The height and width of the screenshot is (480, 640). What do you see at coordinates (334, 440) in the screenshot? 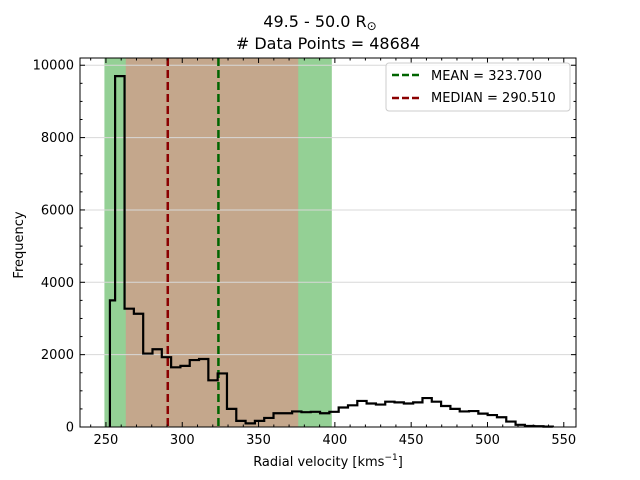
I see `x-tick-label: 400` at bounding box center [334, 440].